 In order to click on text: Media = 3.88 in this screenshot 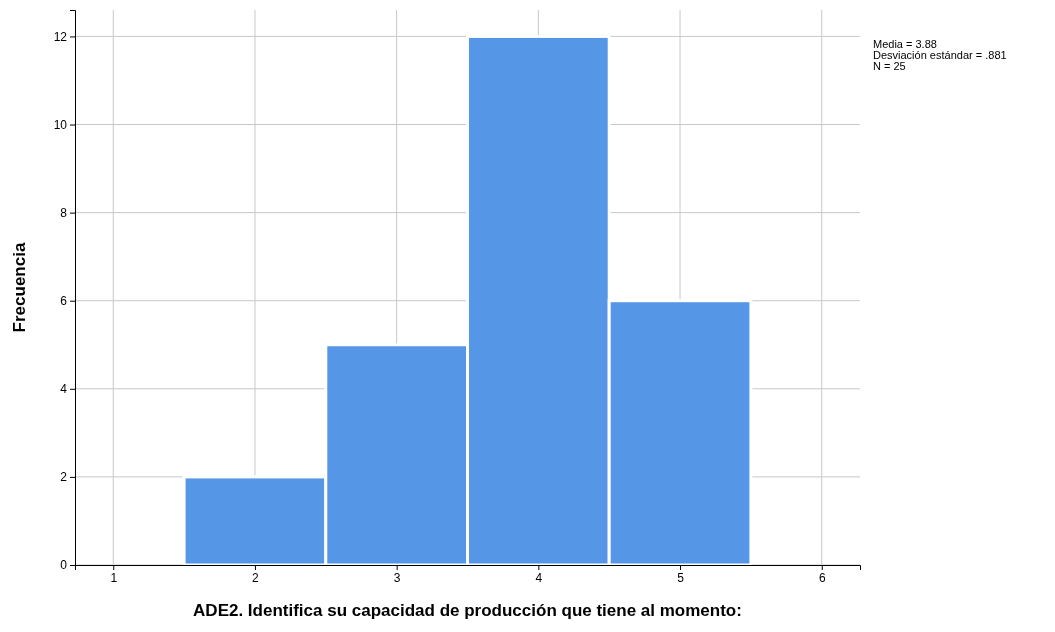, I will do `click(905, 44)`.